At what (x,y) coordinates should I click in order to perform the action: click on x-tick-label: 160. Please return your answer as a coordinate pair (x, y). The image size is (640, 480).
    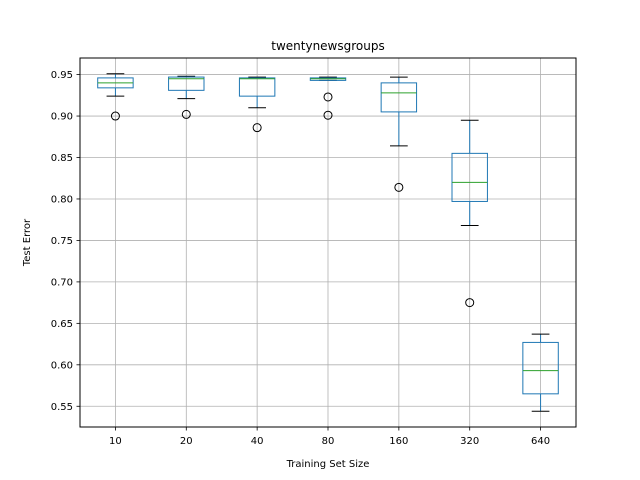
    Looking at the image, I should click on (398, 441).